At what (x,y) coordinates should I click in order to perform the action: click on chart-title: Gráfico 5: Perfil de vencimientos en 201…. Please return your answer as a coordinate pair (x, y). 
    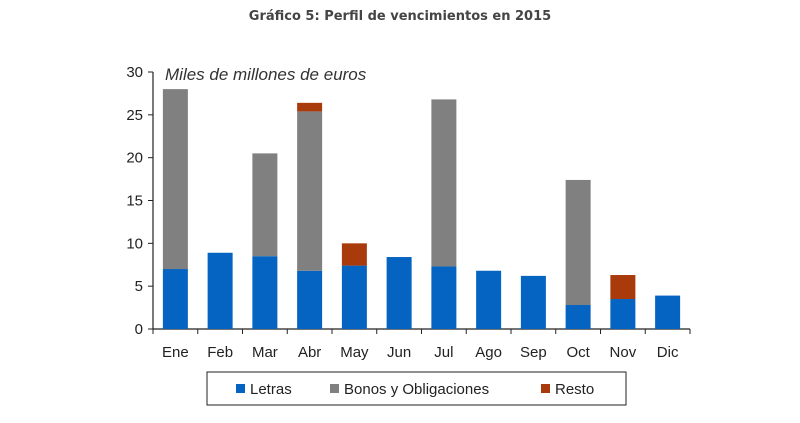
    Looking at the image, I should click on (400, 16).